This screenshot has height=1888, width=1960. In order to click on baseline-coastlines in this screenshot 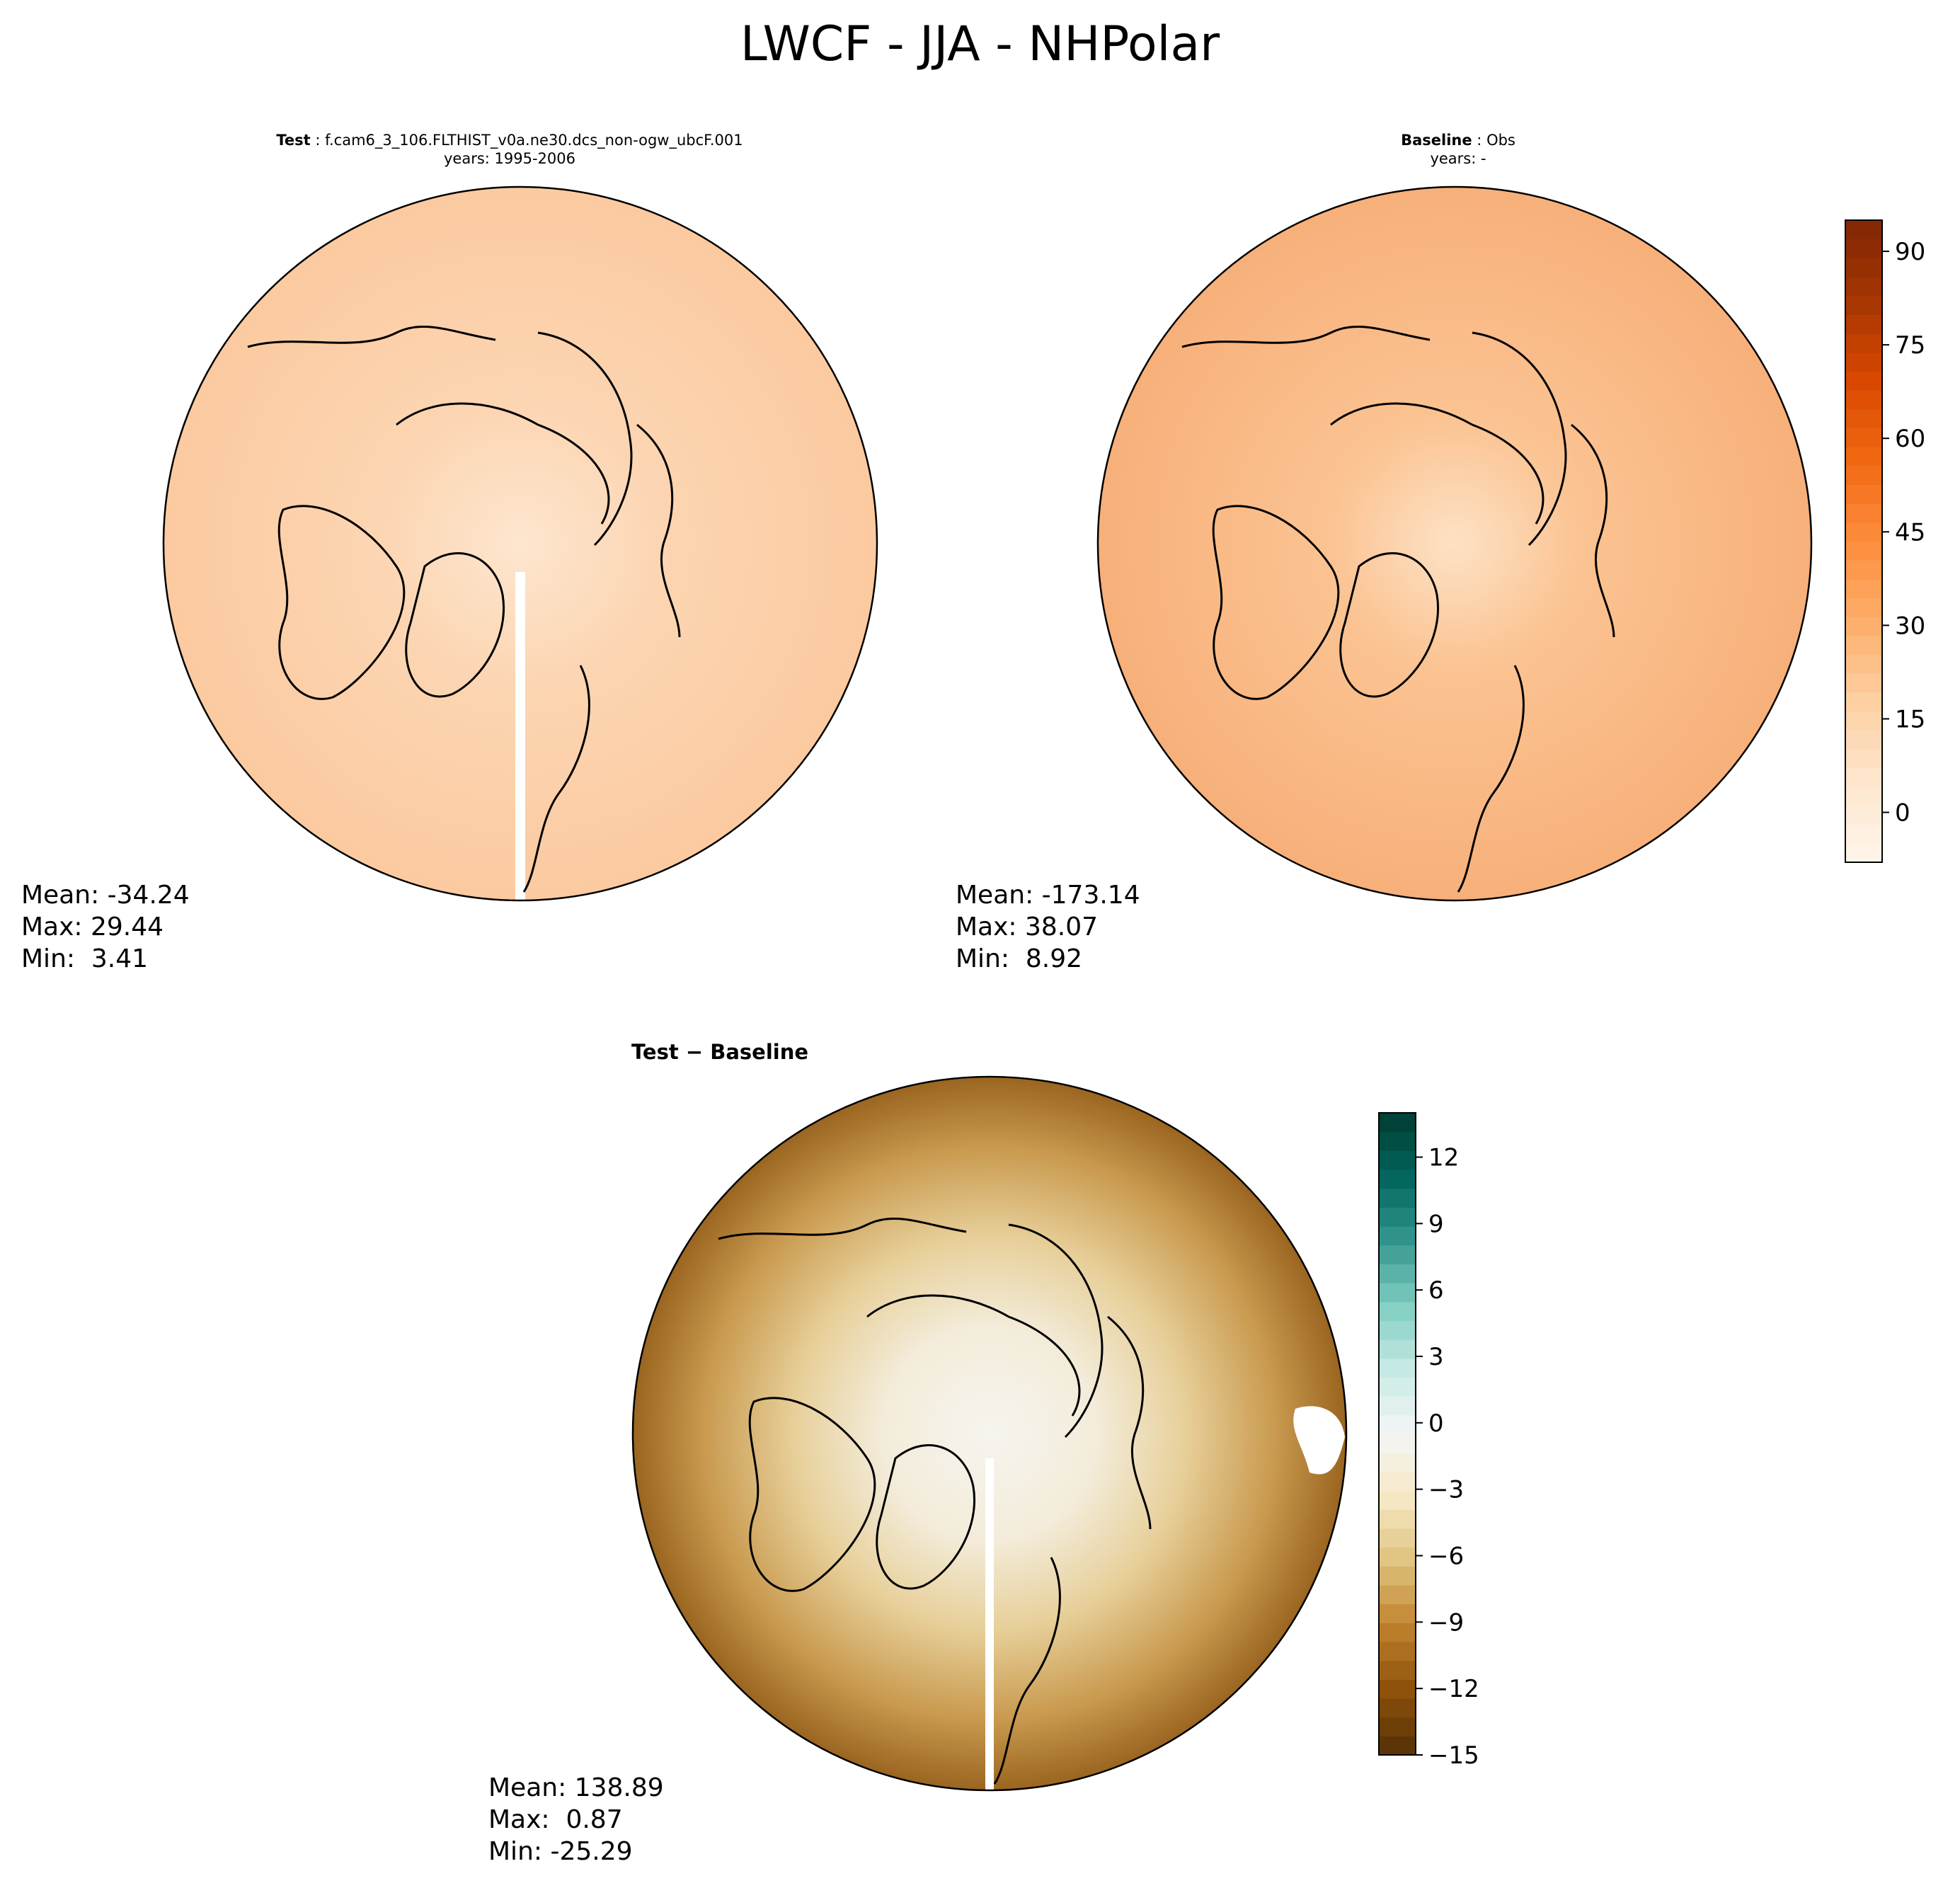, I will do `click(1398, 609)`.